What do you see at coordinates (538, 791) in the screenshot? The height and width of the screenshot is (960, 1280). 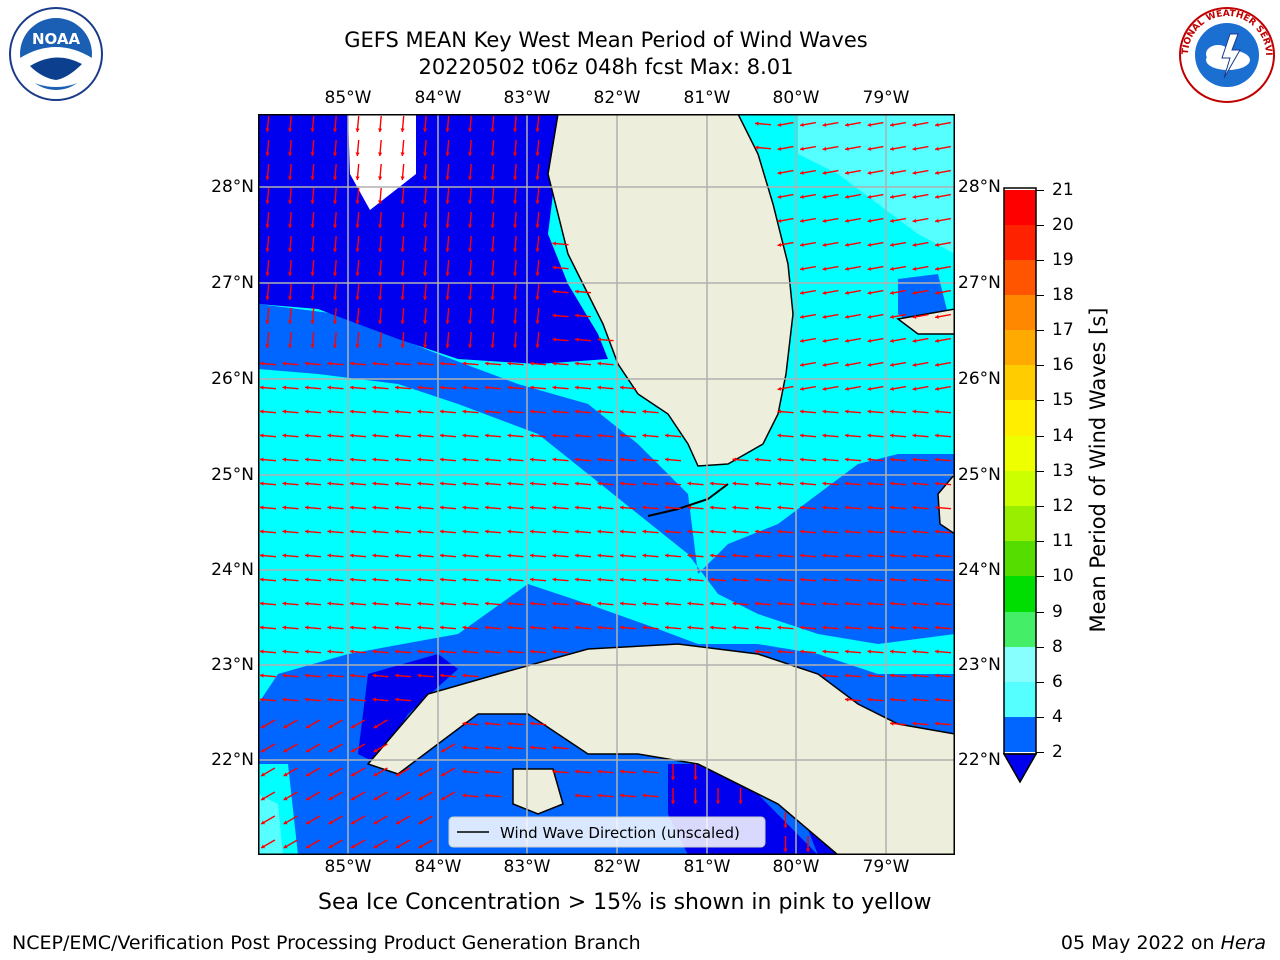 I see `land-isla-de-la-juventud` at bounding box center [538, 791].